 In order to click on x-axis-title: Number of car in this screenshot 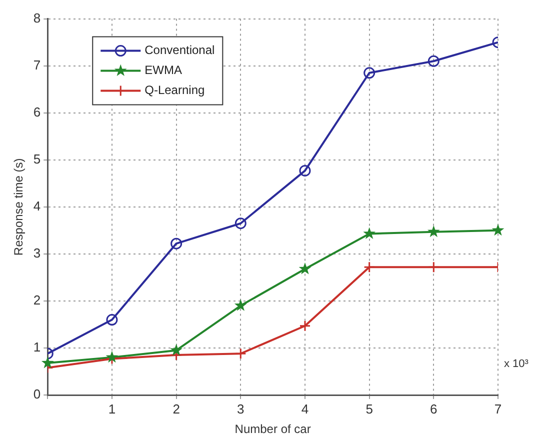, I will do `click(272, 429)`.